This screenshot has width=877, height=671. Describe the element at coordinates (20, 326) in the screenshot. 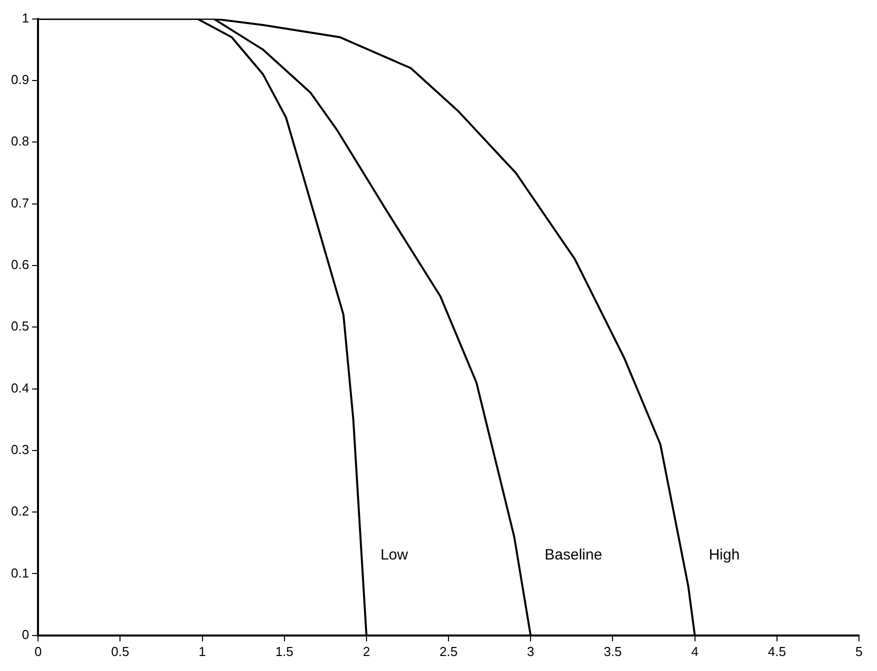

I see `y-tick-label: 0.5` at that location.